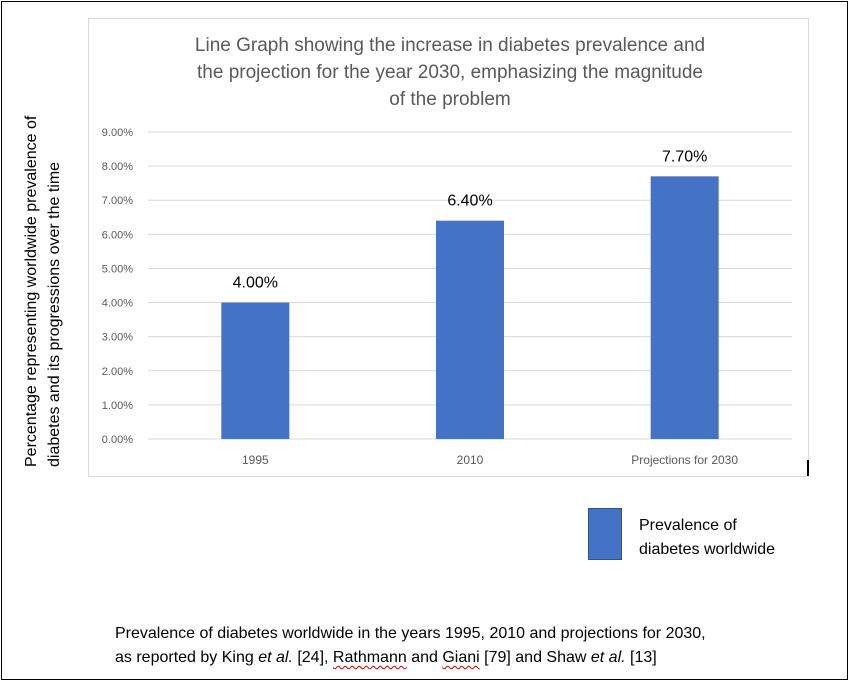 The image size is (851, 683). What do you see at coordinates (605, 534) in the screenshot?
I see `legend-swatch` at bounding box center [605, 534].